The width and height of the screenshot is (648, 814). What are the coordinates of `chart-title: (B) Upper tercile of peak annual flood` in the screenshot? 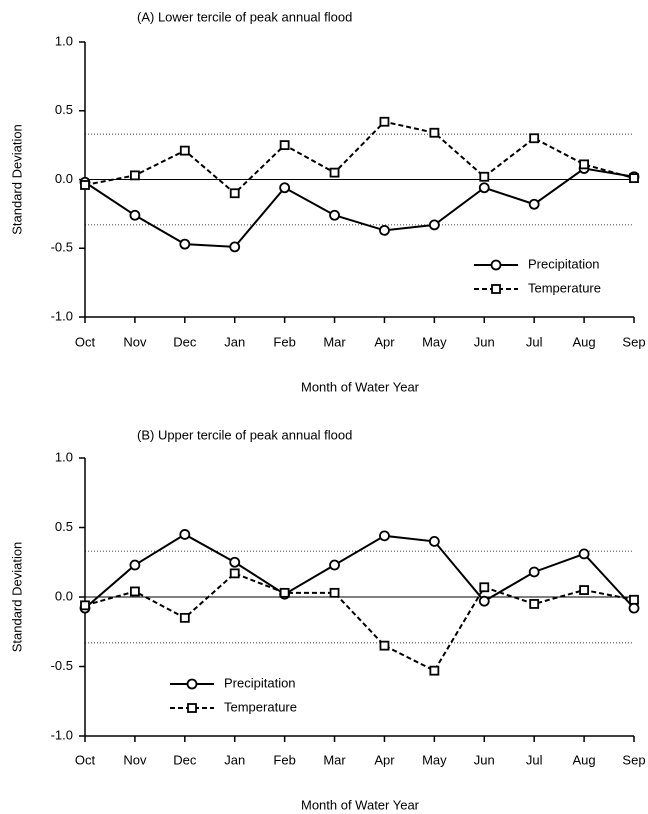 It's located at (244, 434).